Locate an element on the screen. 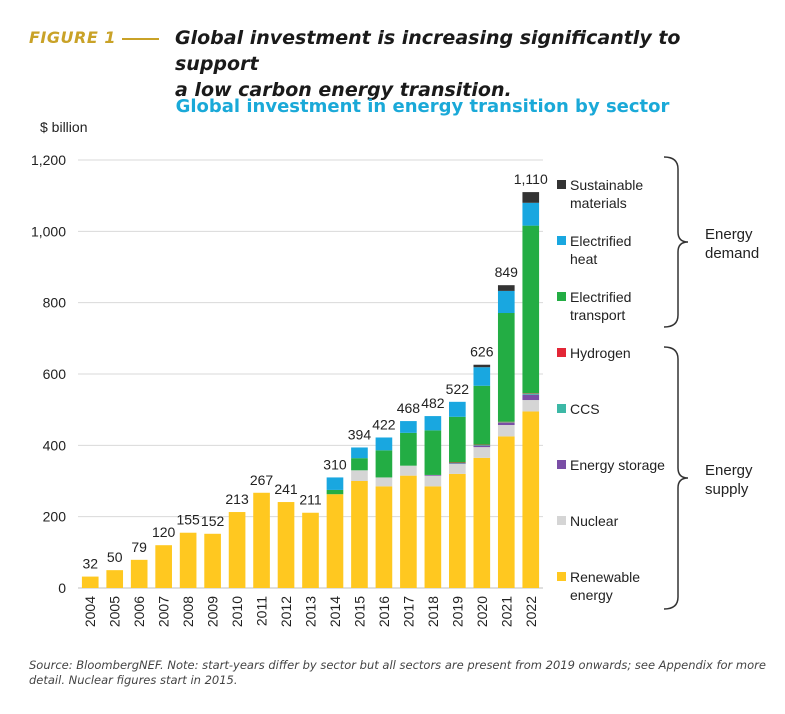 The height and width of the screenshot is (714, 785). y-tick-label: 400 is located at coordinates (55, 445).